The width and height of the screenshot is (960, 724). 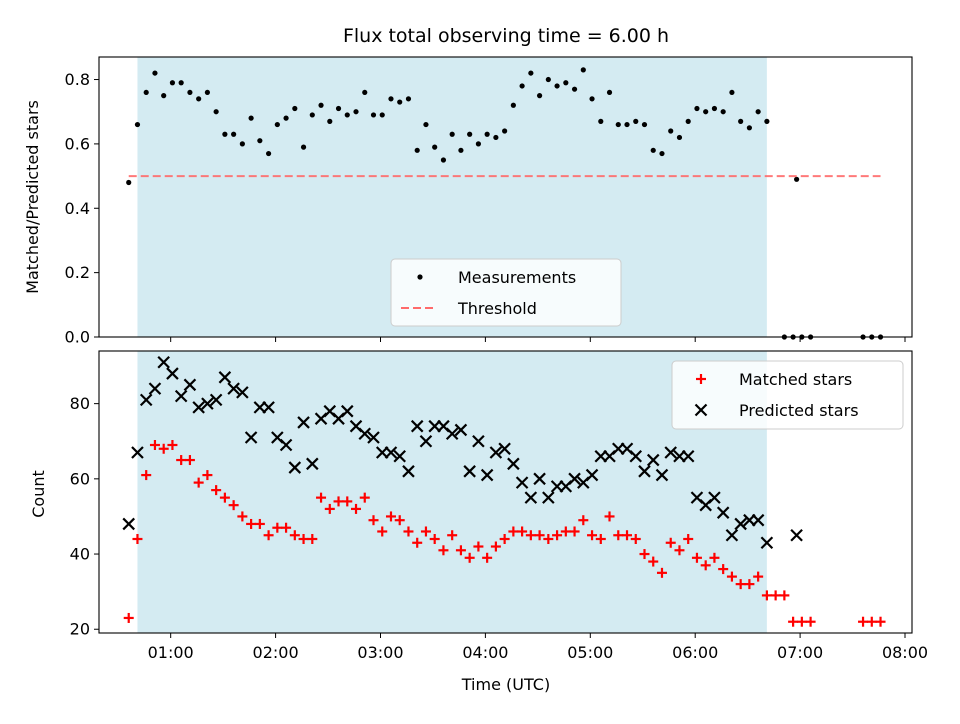 I want to click on x-tick-label: 07:00, so click(x=800, y=652).